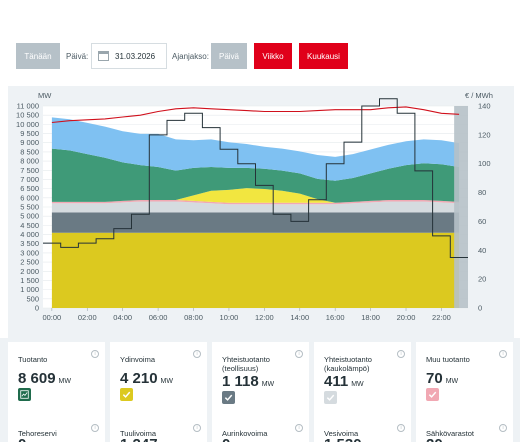 Image resolution: width=520 pixels, height=442 pixels. I want to click on left-tick-label: 10 500, so click(27, 115).